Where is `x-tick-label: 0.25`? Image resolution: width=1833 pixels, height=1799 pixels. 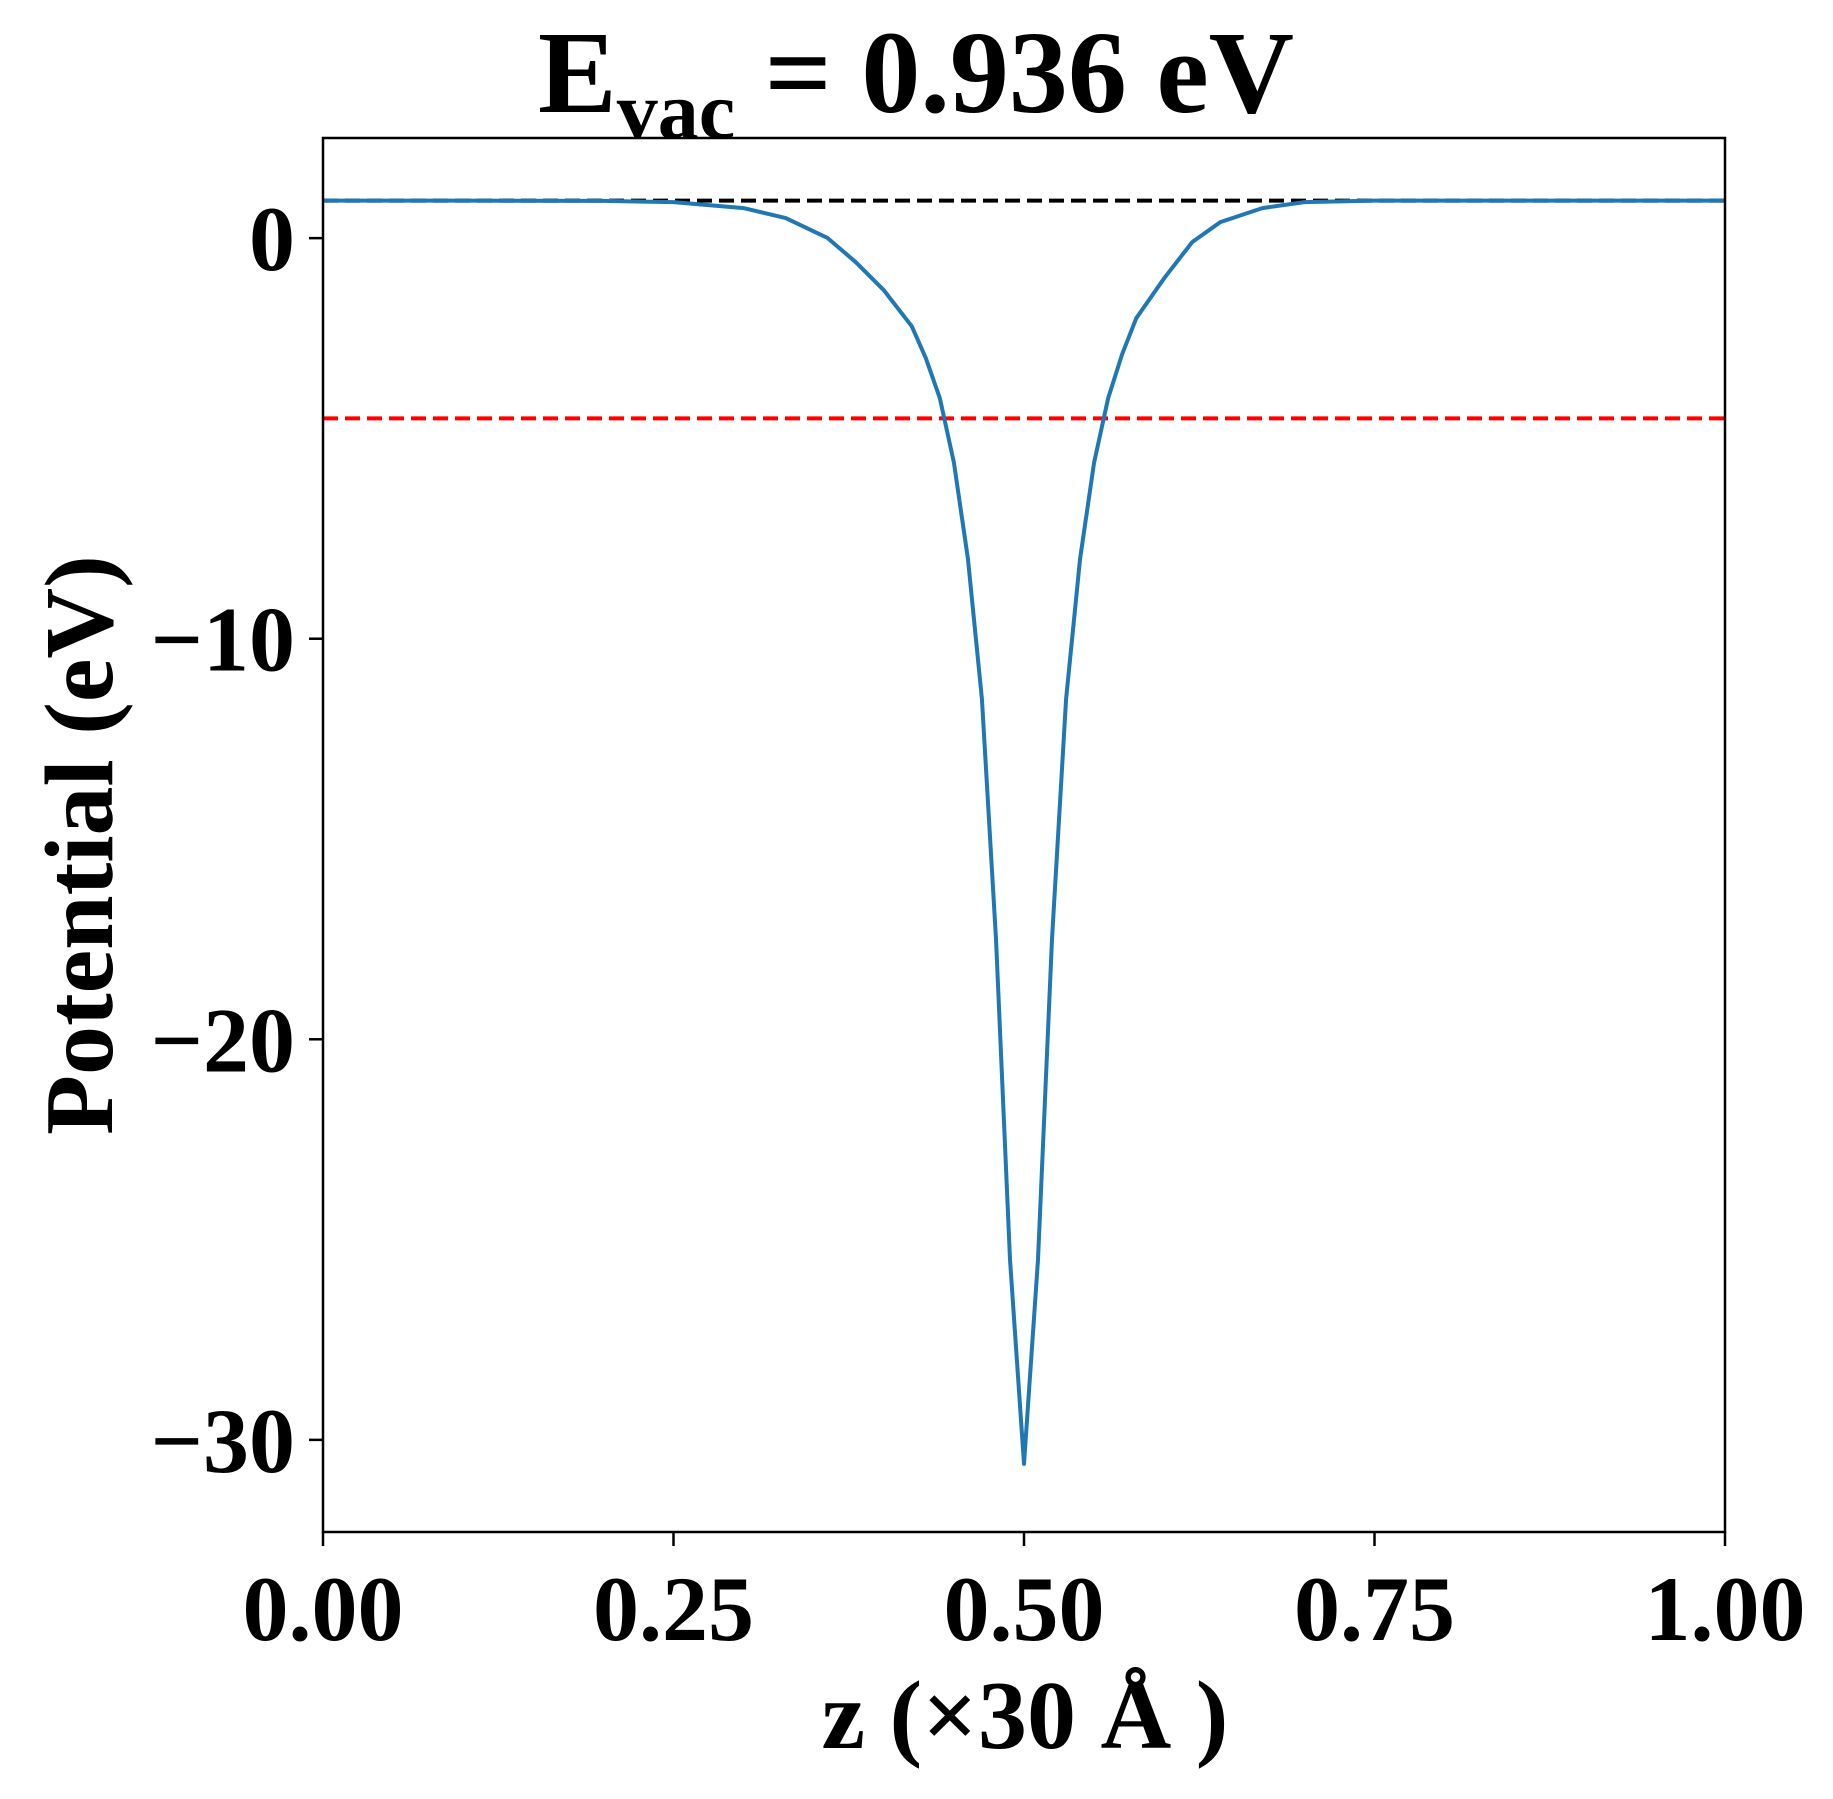
x-tick-label: 0.25 is located at coordinates (673, 1609).